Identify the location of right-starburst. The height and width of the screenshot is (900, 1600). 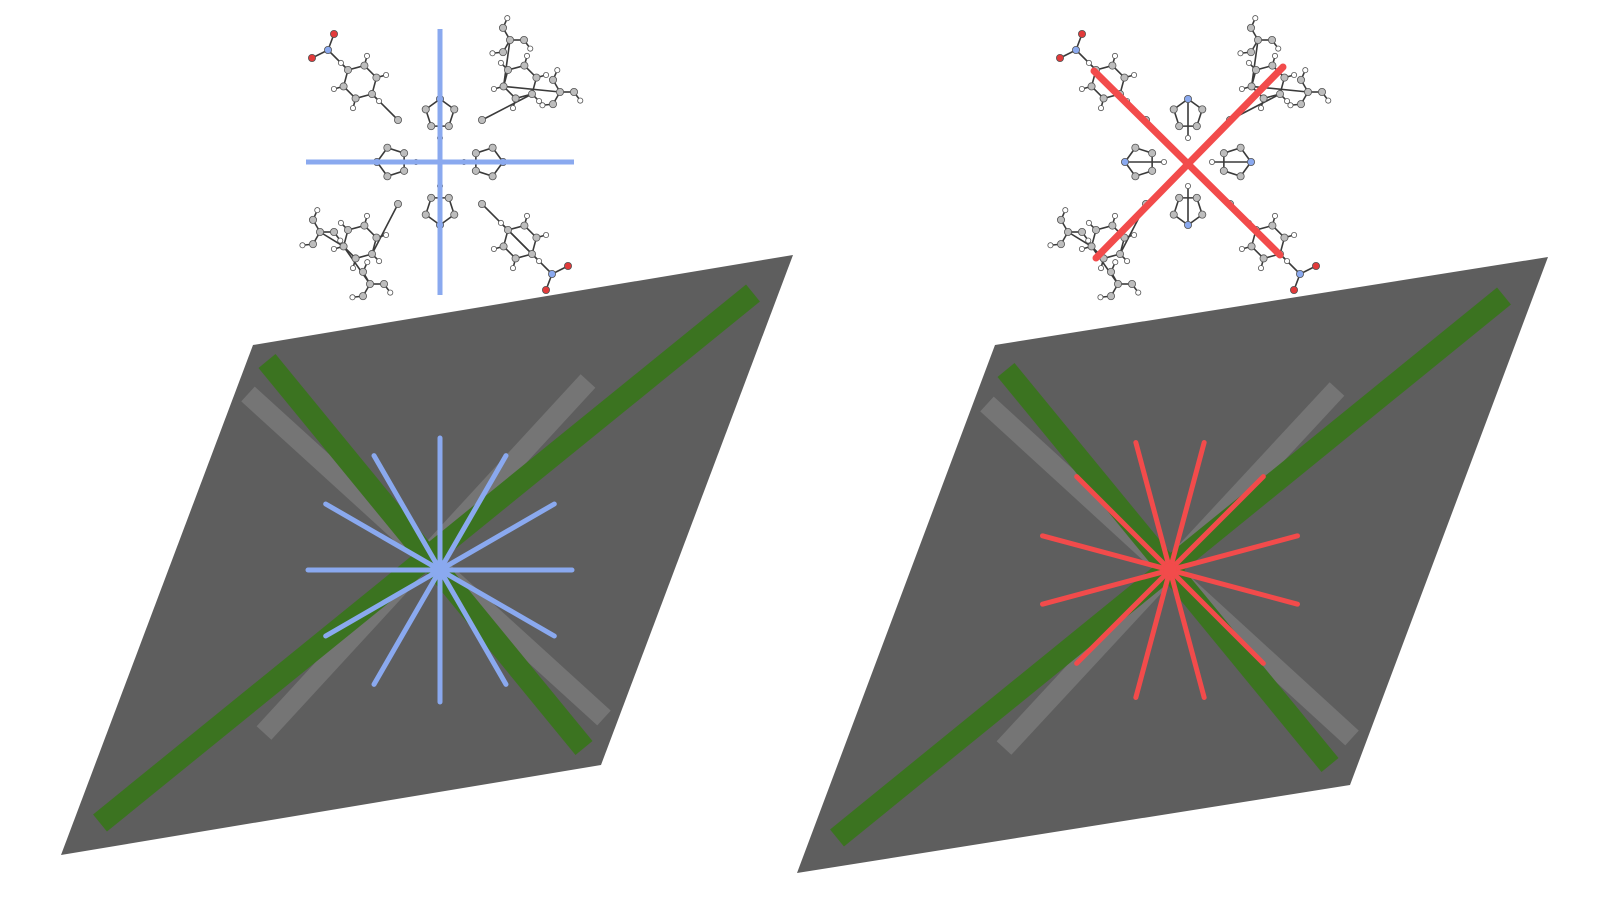
(1170, 570).